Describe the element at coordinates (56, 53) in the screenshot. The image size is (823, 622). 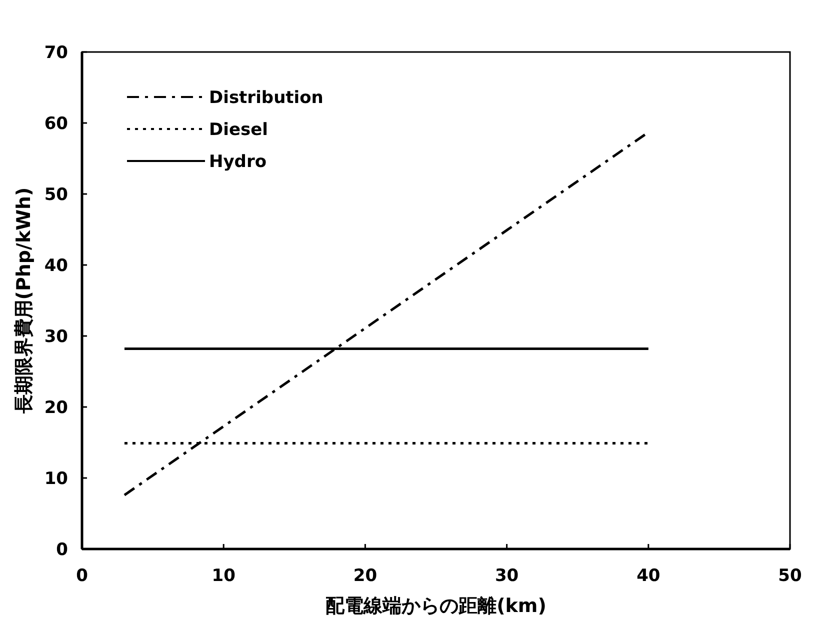
I see `y-tick-label: 70` at that location.